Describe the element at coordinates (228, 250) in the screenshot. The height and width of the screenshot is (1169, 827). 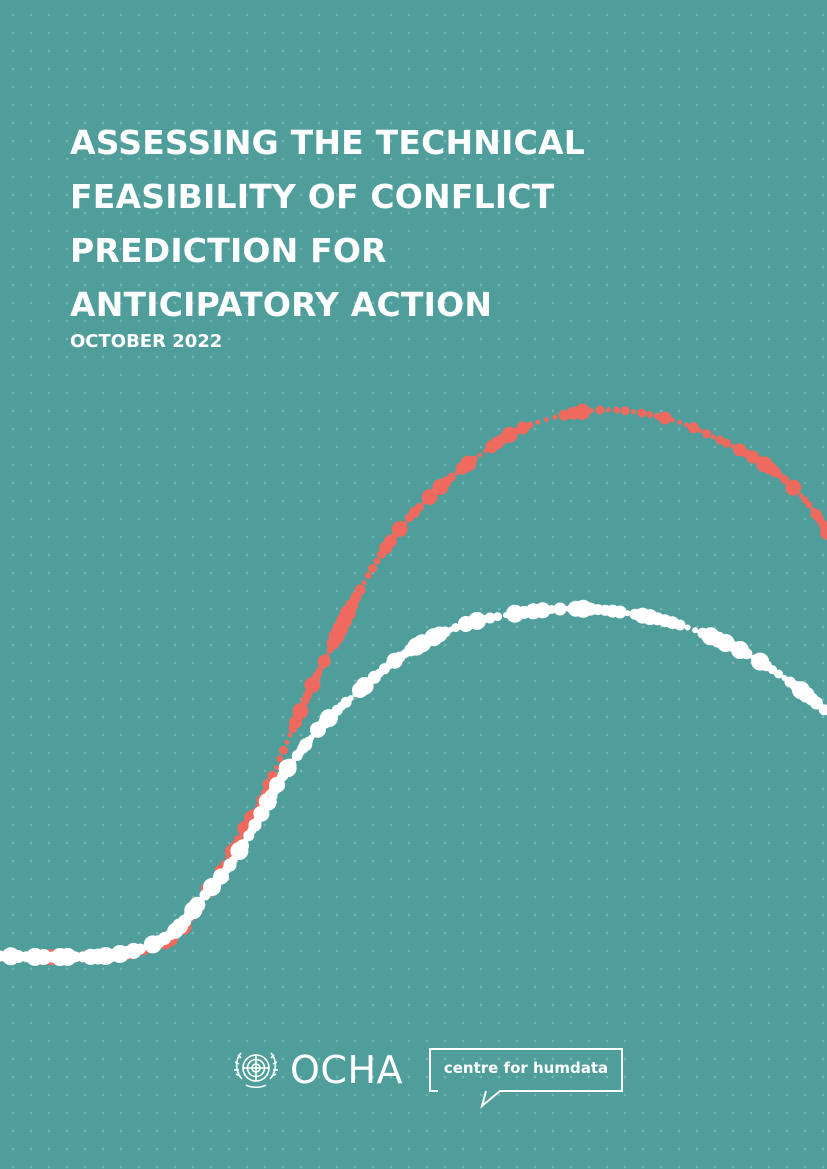
I see `title-line: PREDICTION FOR` at that location.